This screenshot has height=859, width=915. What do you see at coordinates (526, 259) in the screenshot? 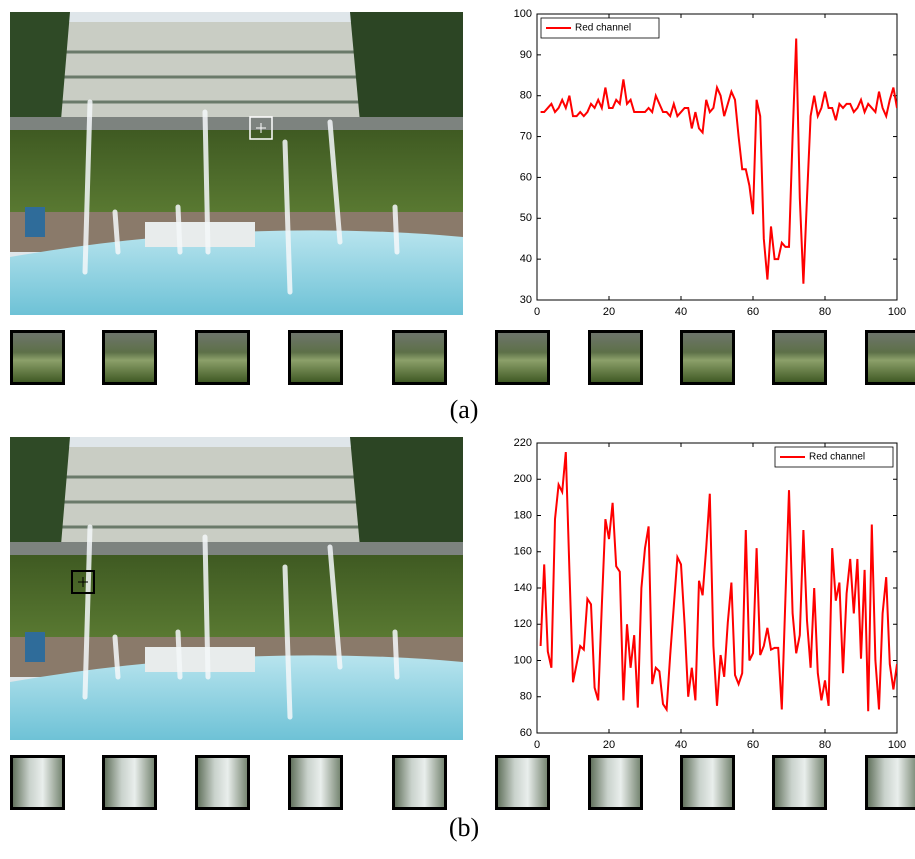
I see `y-tick-label: 40` at bounding box center [526, 259].